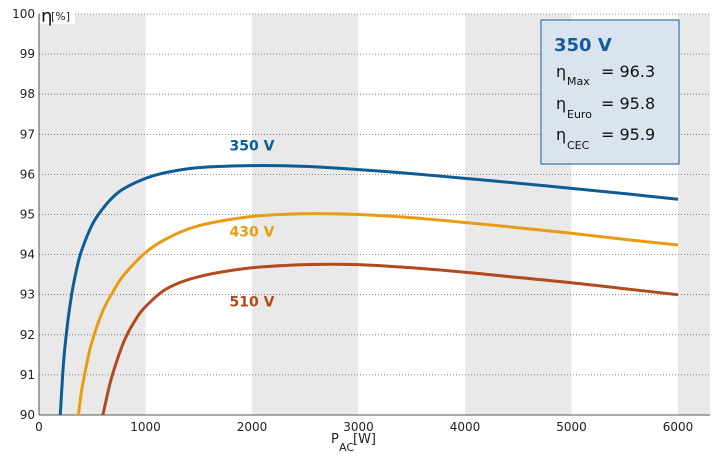 The width and height of the screenshot is (726, 461). Describe the element at coordinates (27, 415) in the screenshot. I see `y-tick-label: 90` at that location.